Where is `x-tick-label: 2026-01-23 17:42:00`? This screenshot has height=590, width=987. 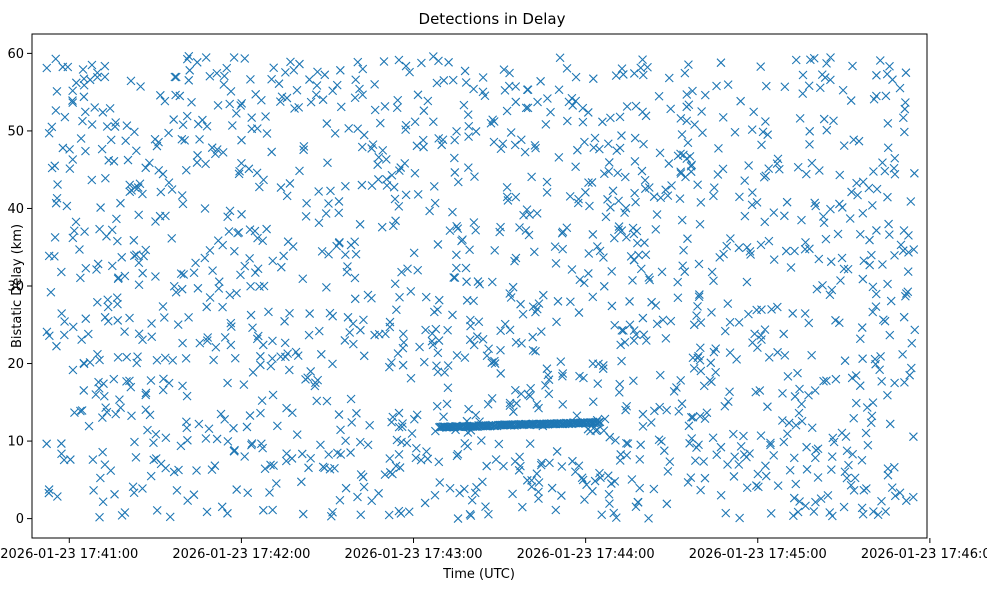
x-tick-label: 2026-01-23 17:42:00 is located at coordinates (241, 554).